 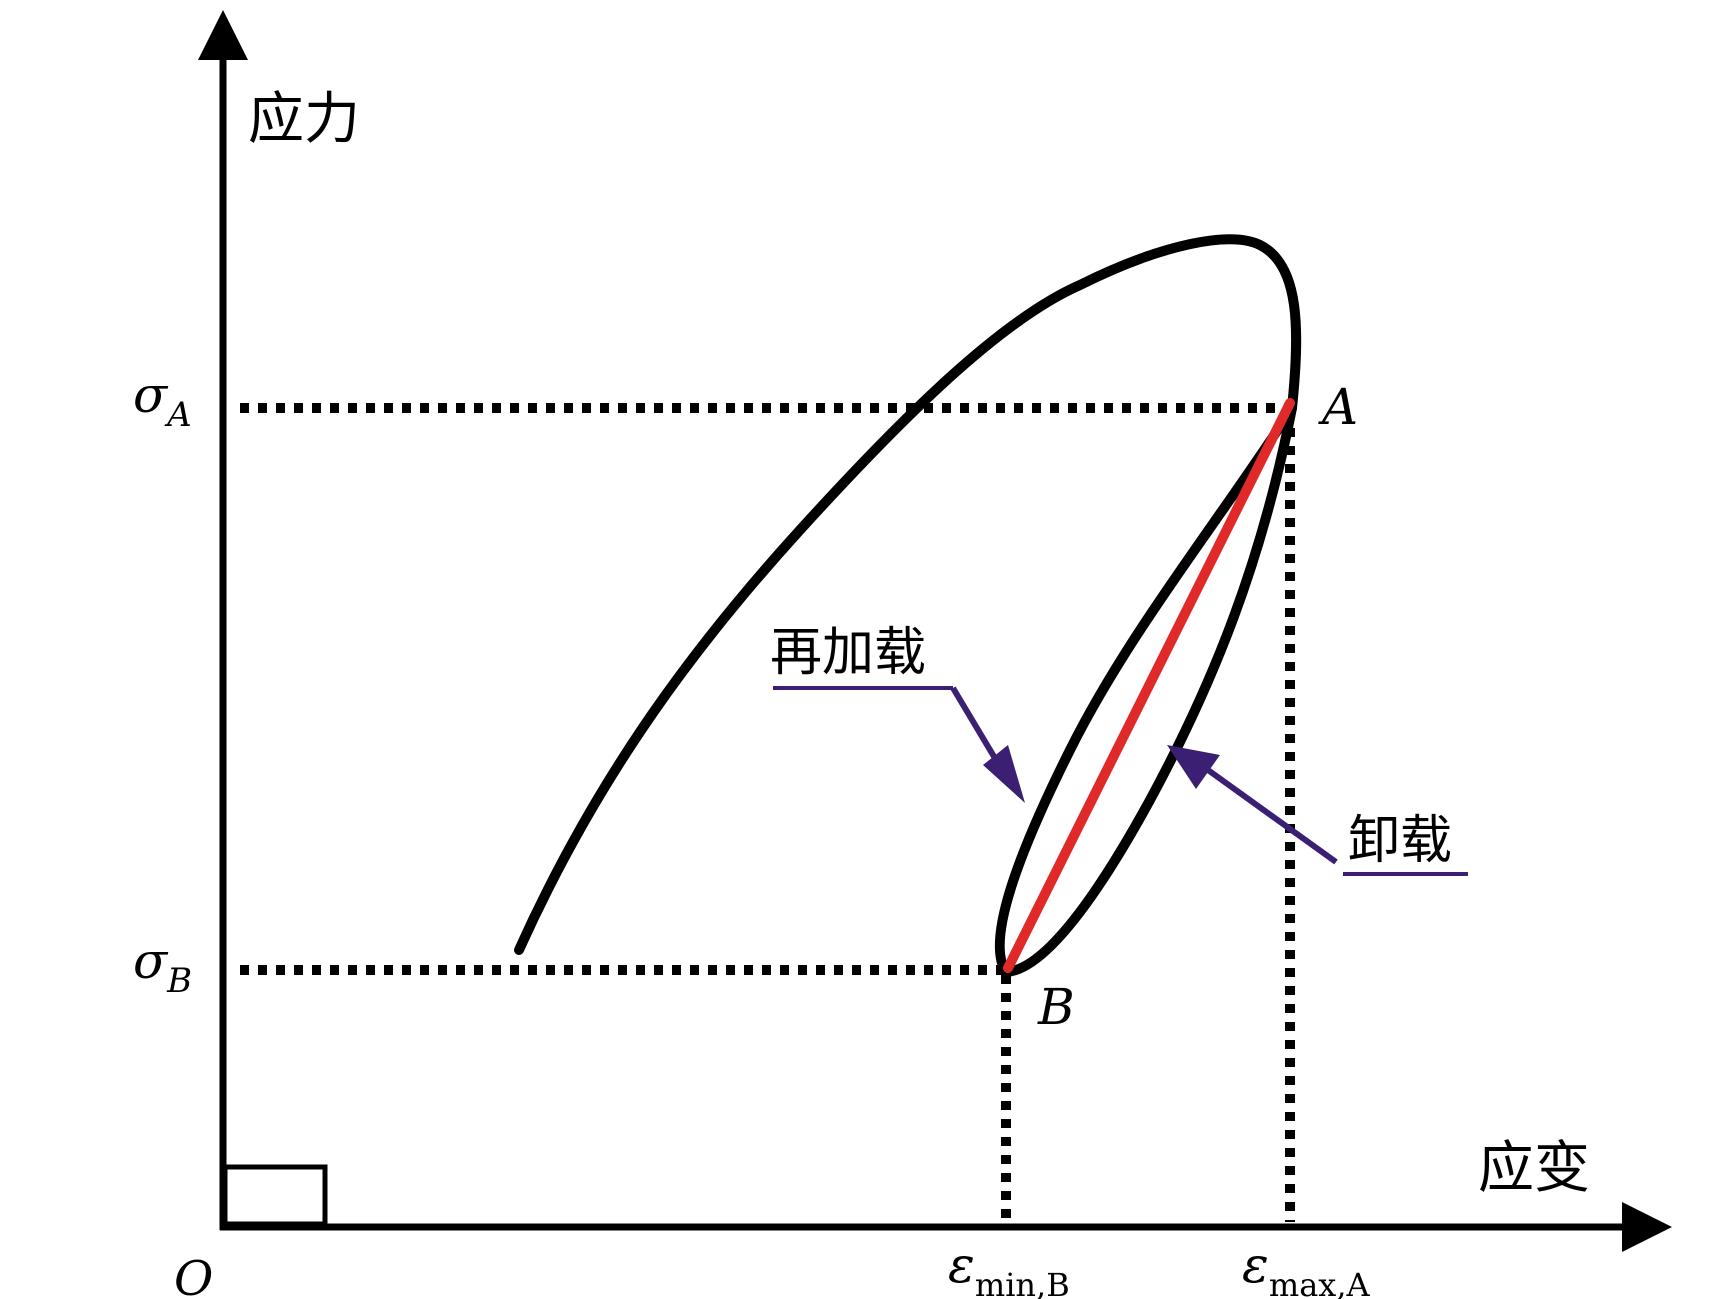 I want to click on right-angle-box, so click(x=275, y=1195).